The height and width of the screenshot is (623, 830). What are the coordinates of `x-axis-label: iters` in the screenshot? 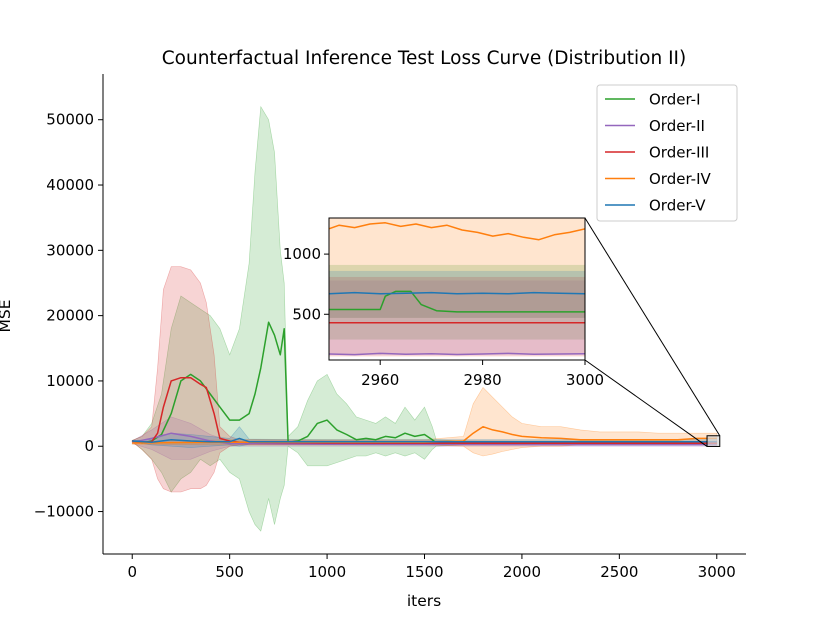 It's located at (424, 601).